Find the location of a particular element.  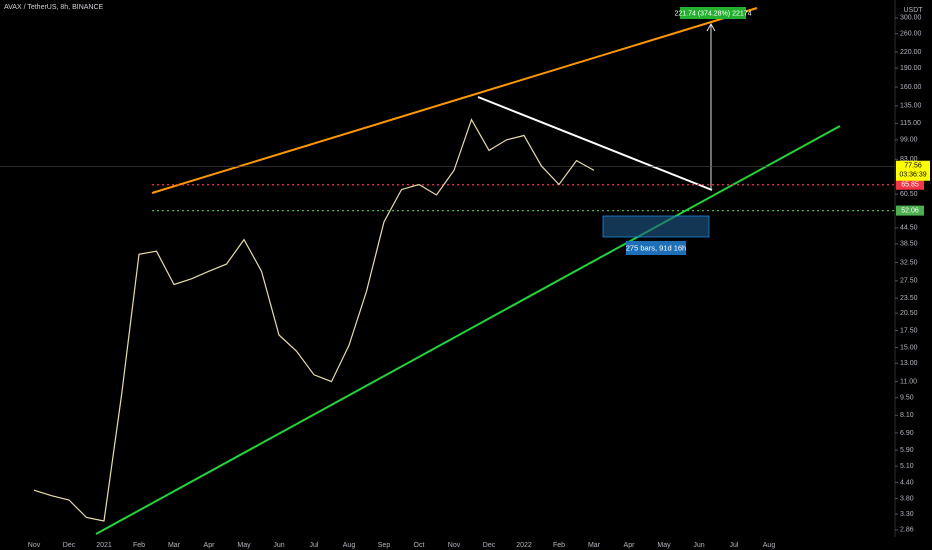

y-tick-label: 38.50 is located at coordinates (909, 244).